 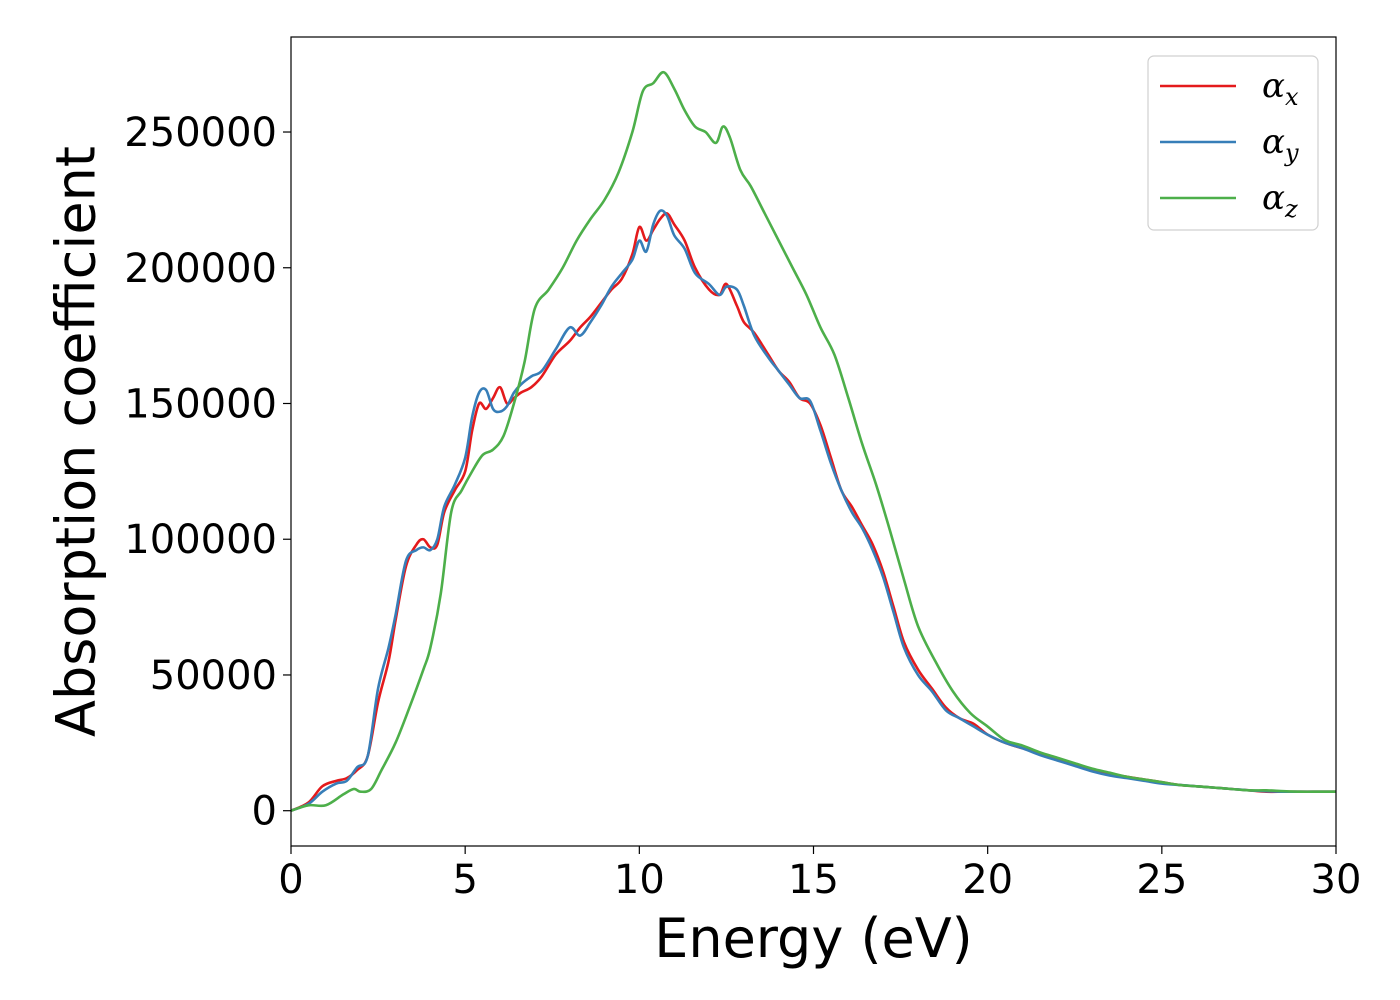 What do you see at coordinates (813, 938) in the screenshot?
I see `x-axis-title: Energy (eV)` at bounding box center [813, 938].